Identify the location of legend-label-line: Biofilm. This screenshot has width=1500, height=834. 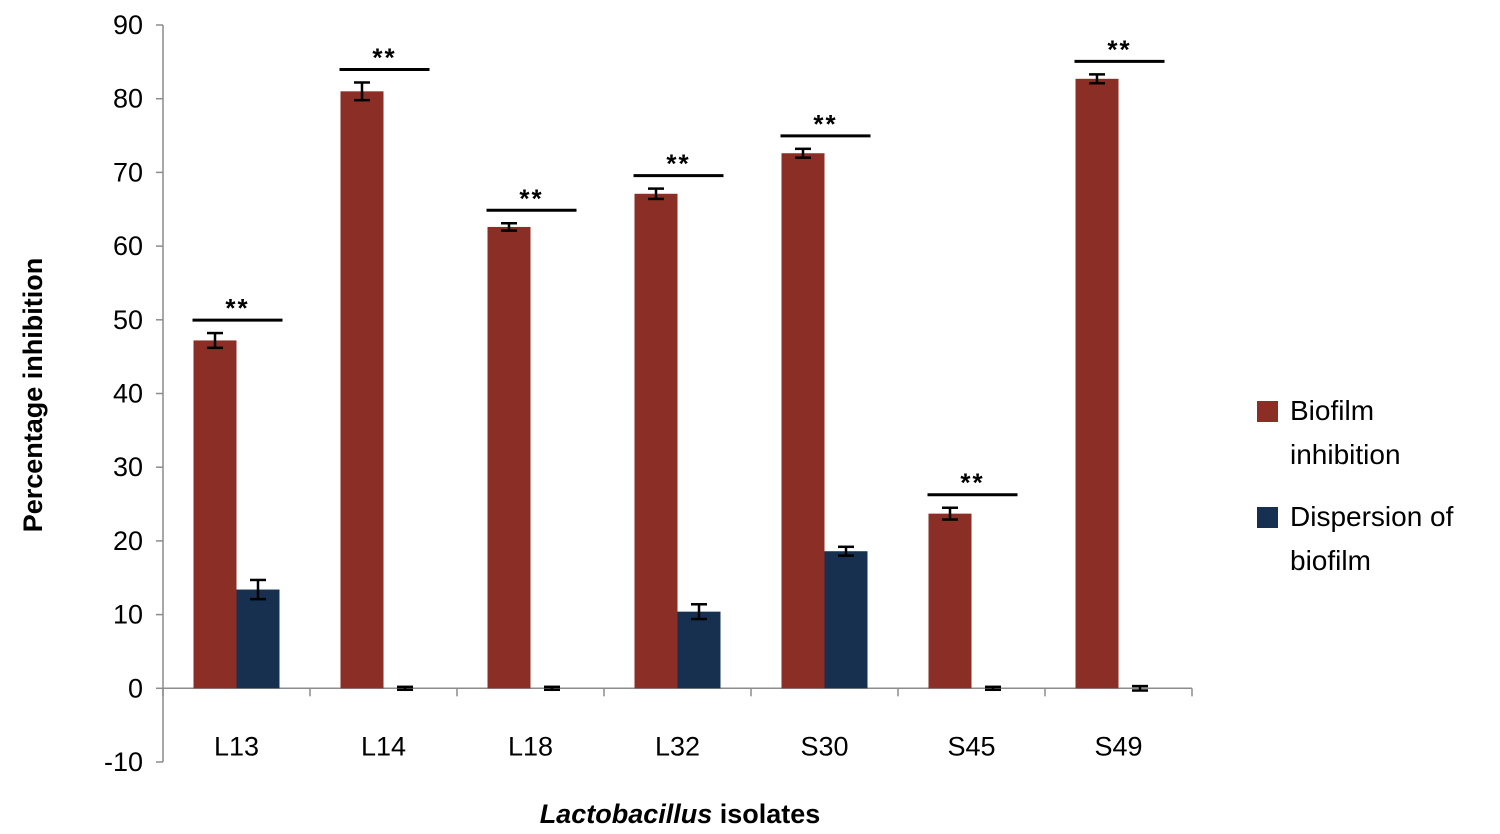
(1332, 410).